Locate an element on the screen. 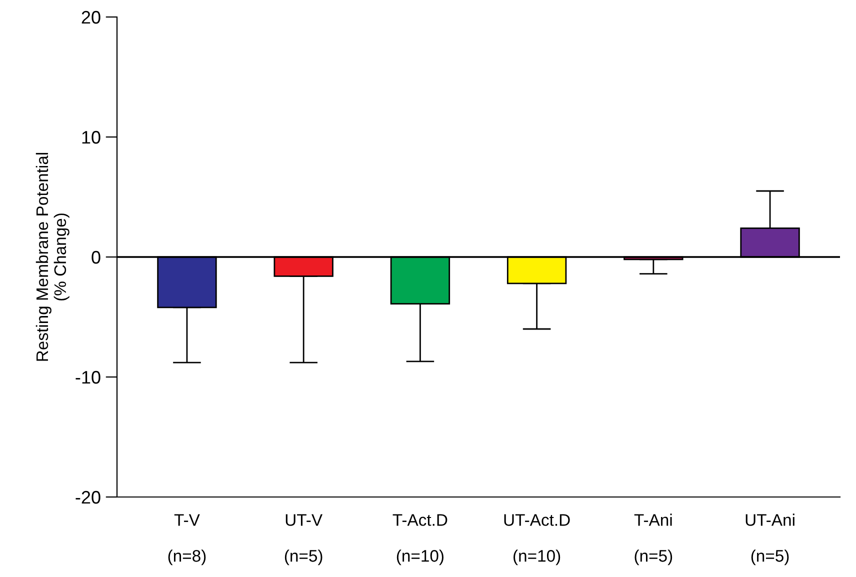  y-tick-label: 10 is located at coordinates (91, 137).